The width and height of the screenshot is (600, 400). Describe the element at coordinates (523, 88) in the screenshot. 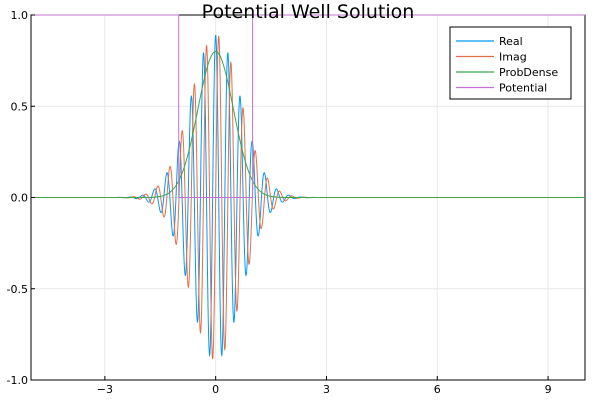

I see `legend-label: Potential` at that location.